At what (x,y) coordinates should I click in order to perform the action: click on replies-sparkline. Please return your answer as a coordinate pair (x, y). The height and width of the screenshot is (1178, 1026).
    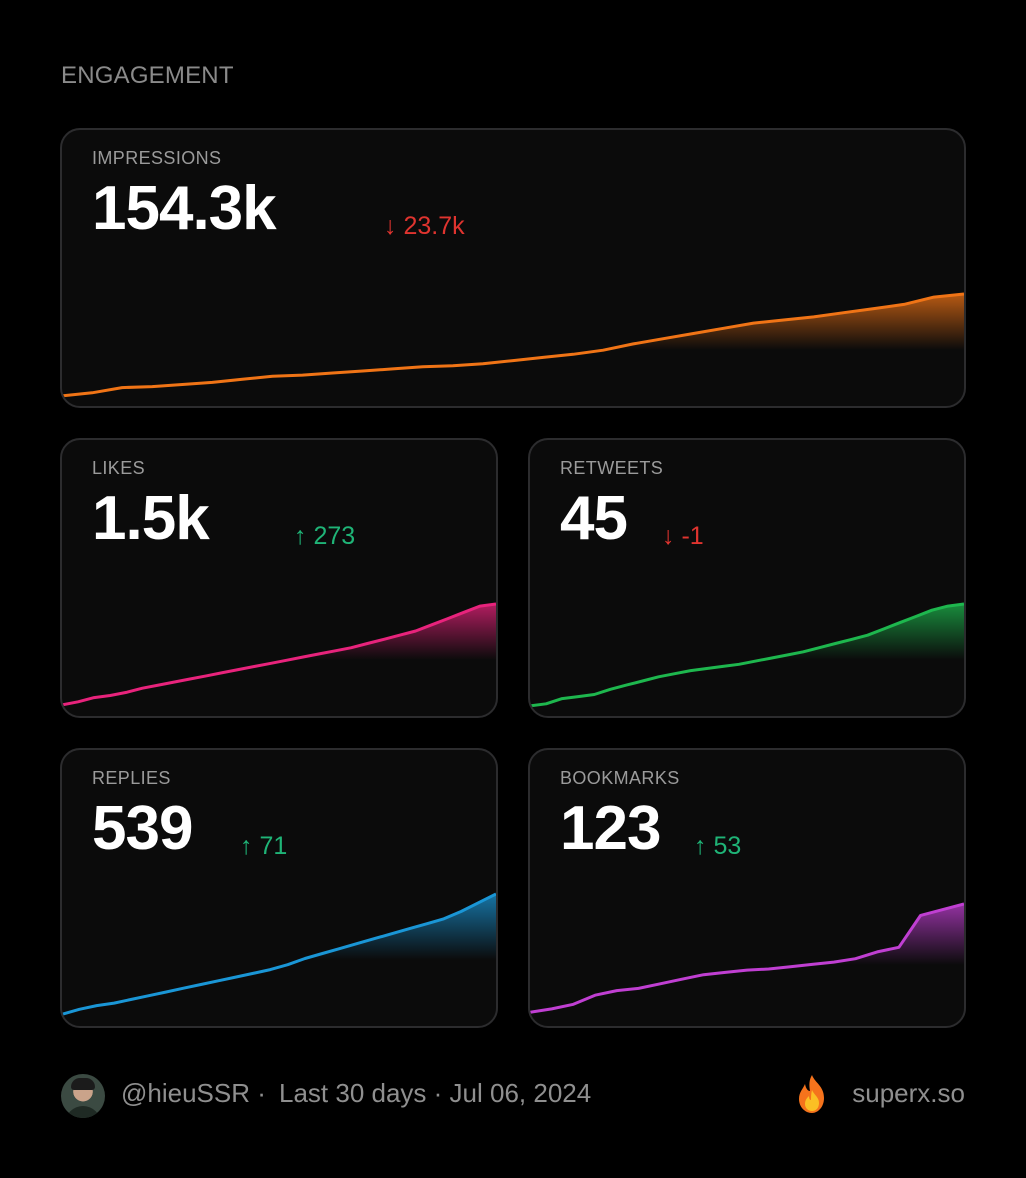
    Looking at the image, I should click on (279, 959).